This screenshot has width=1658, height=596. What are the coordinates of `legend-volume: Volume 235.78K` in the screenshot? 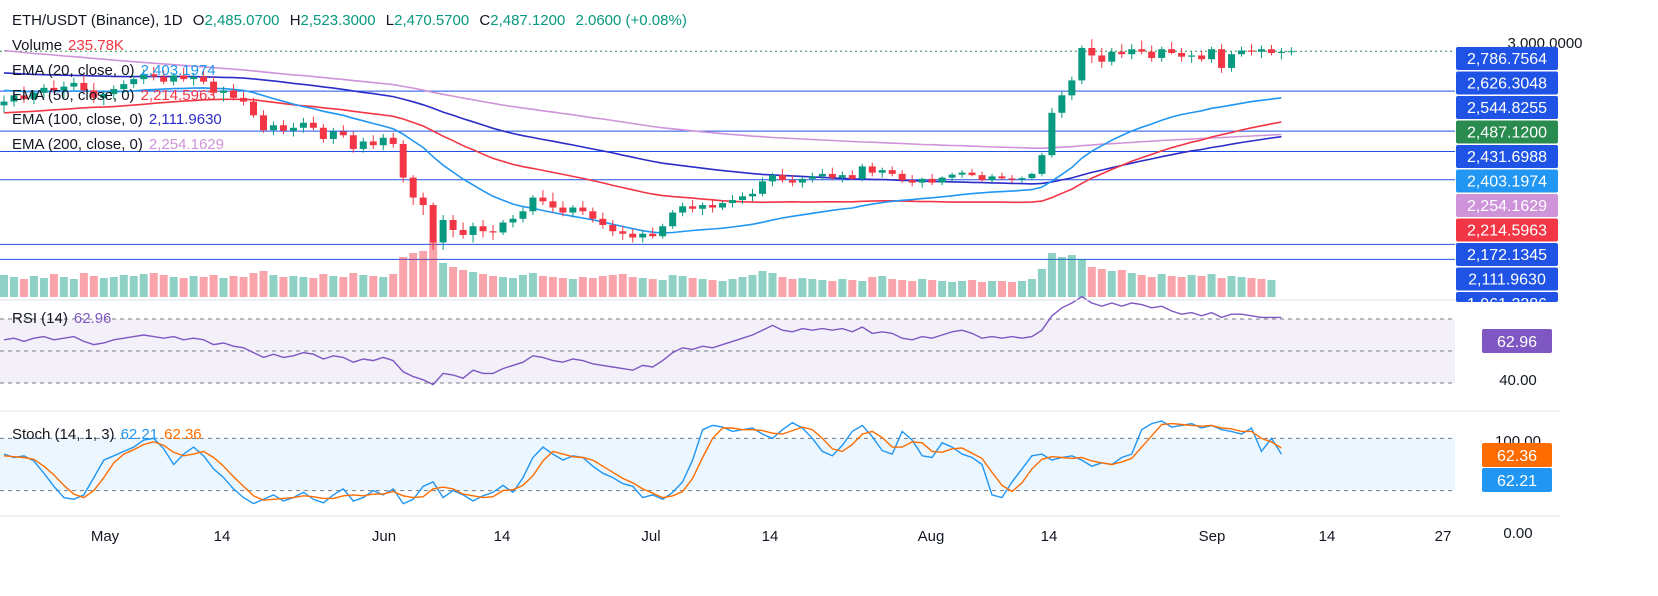 It's located at (71, 45).